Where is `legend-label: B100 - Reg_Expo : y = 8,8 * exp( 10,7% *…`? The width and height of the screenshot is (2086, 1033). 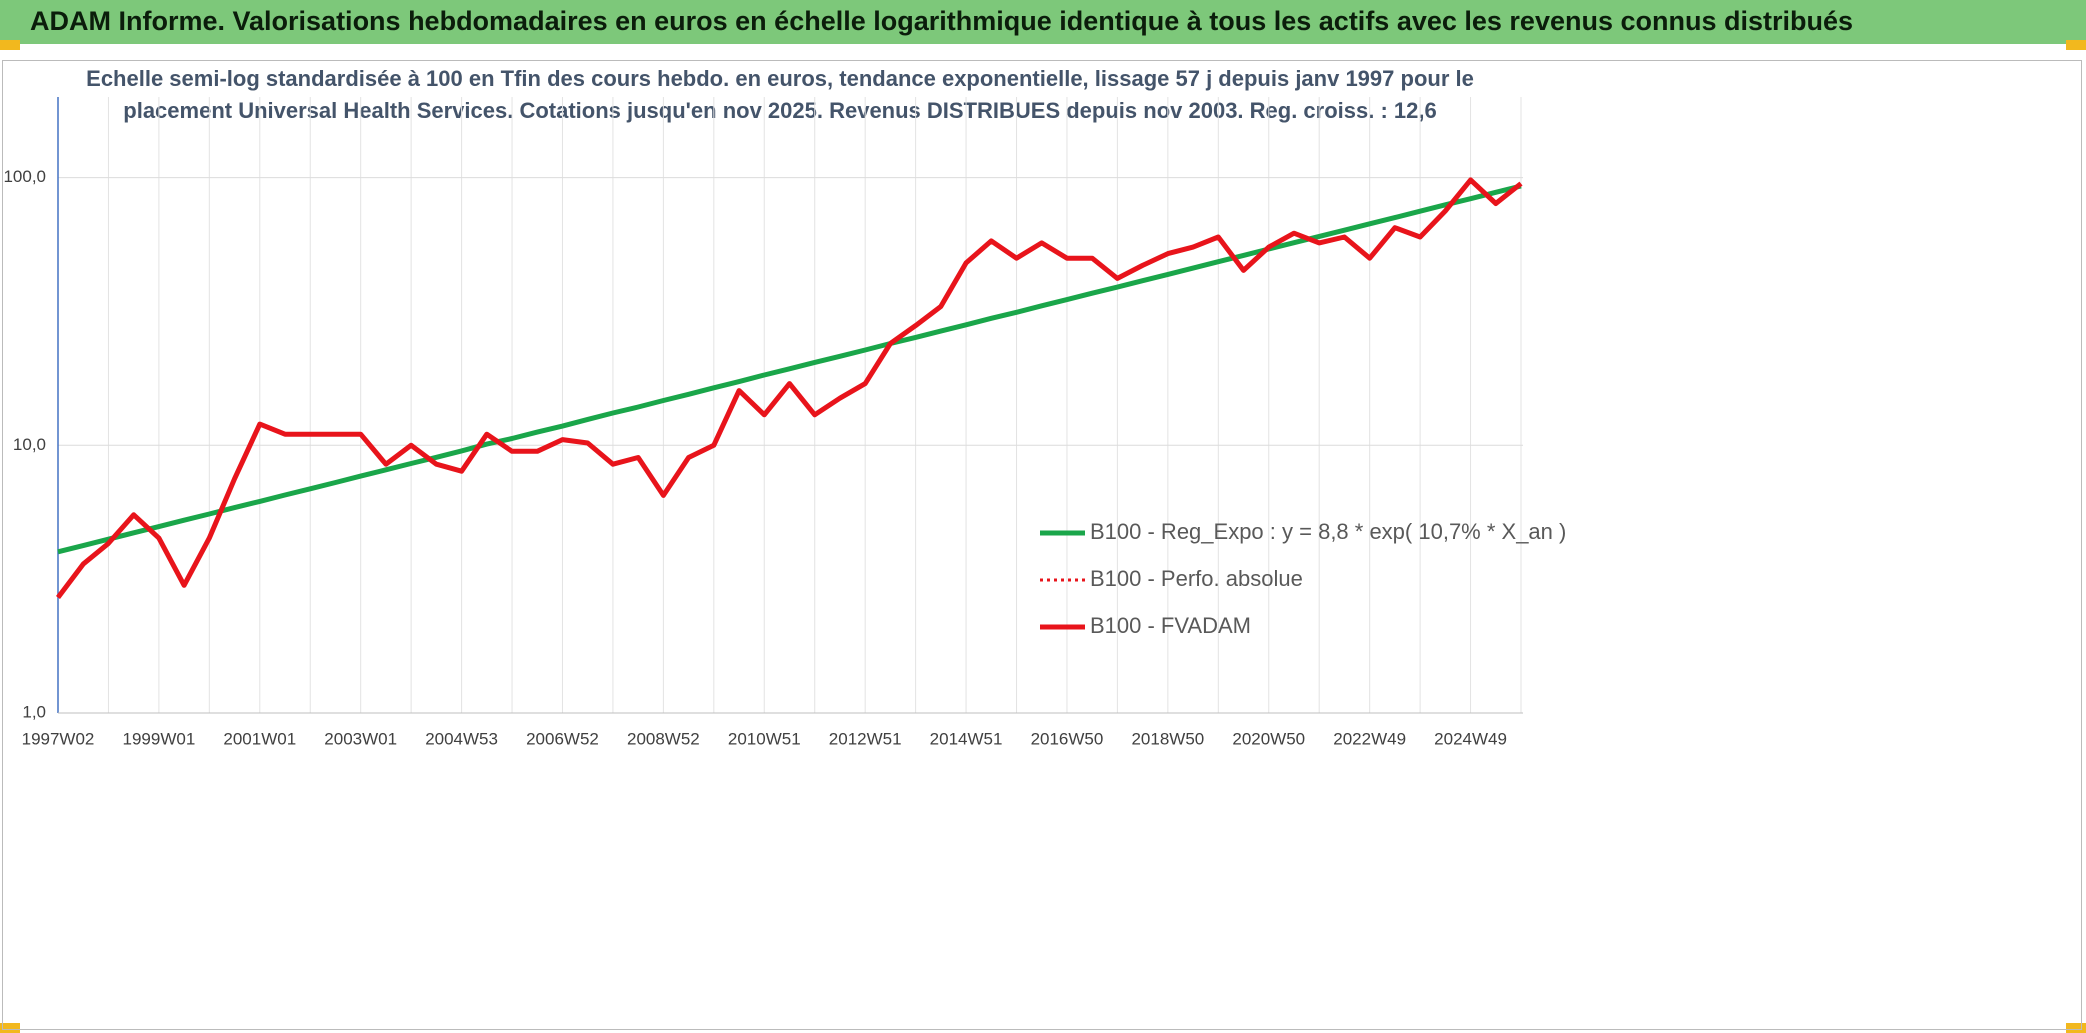
legend-label: B100 - Reg_Expo : y = 8,8 * exp( 10,7% *… is located at coordinates (1328, 531).